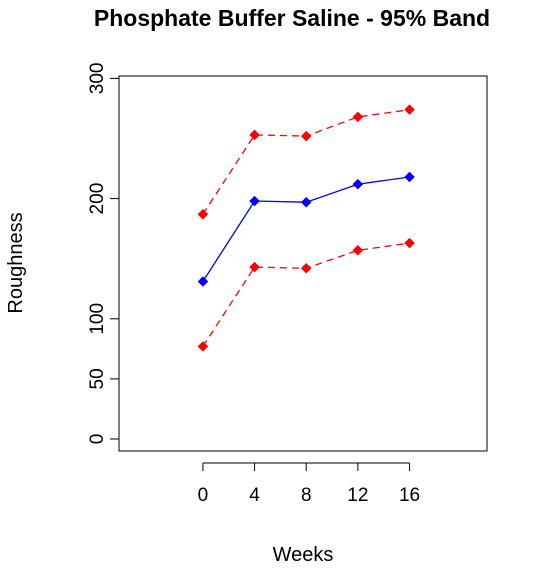 Image resolution: width=550 pixels, height=569 pixels. What do you see at coordinates (292, 18) in the screenshot?
I see `chart-title: Phosphate Buffer Saline - 95% Band` at bounding box center [292, 18].